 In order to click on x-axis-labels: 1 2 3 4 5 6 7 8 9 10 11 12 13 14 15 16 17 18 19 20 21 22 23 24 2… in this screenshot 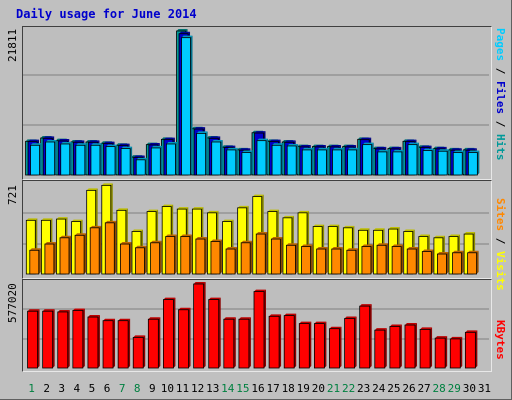, I will do `click(256, 388)`.